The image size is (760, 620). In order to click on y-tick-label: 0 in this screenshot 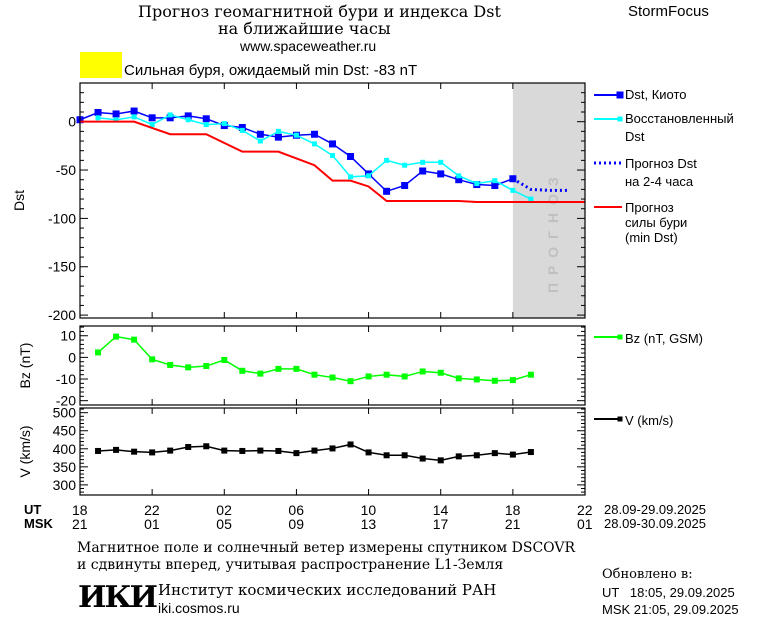, I will do `click(72, 122)`.